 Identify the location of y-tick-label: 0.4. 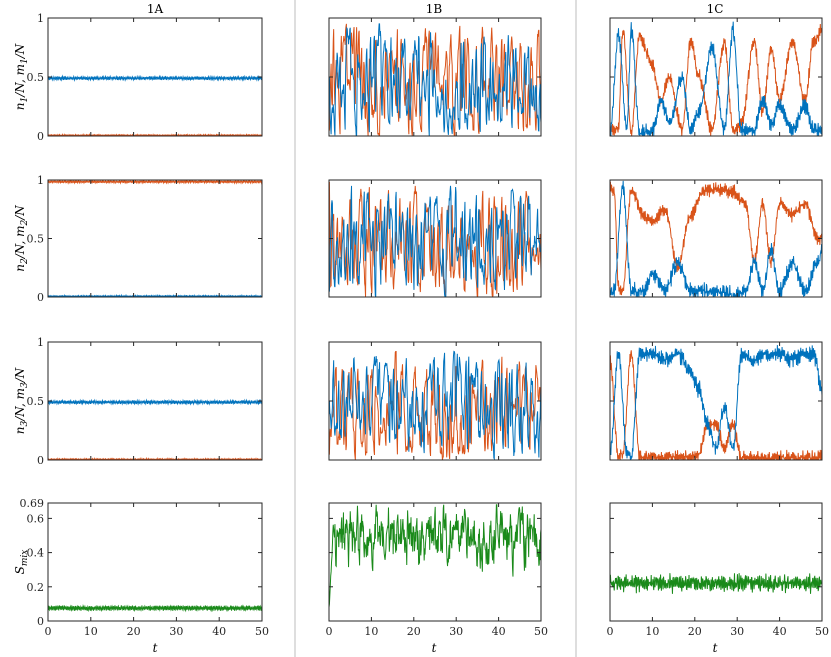
(36, 553).